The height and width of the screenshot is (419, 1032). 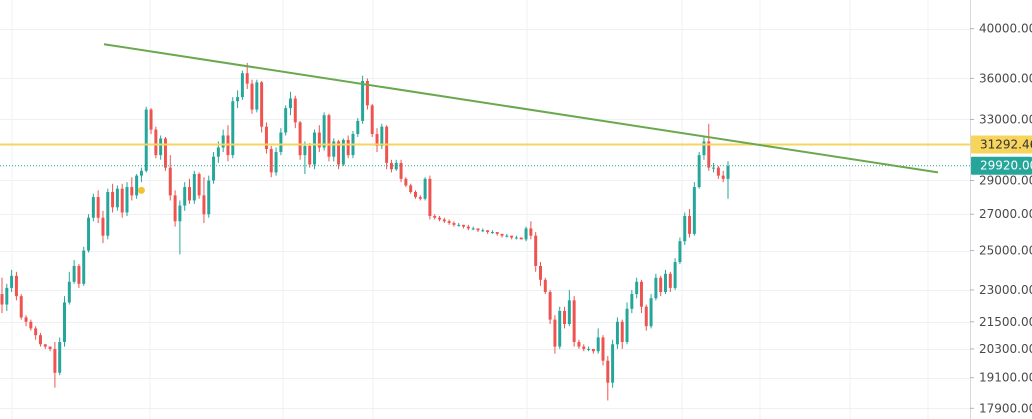 What do you see at coordinates (1005, 78) in the screenshot?
I see `y-tick-label: 36000.00` at bounding box center [1005, 78].